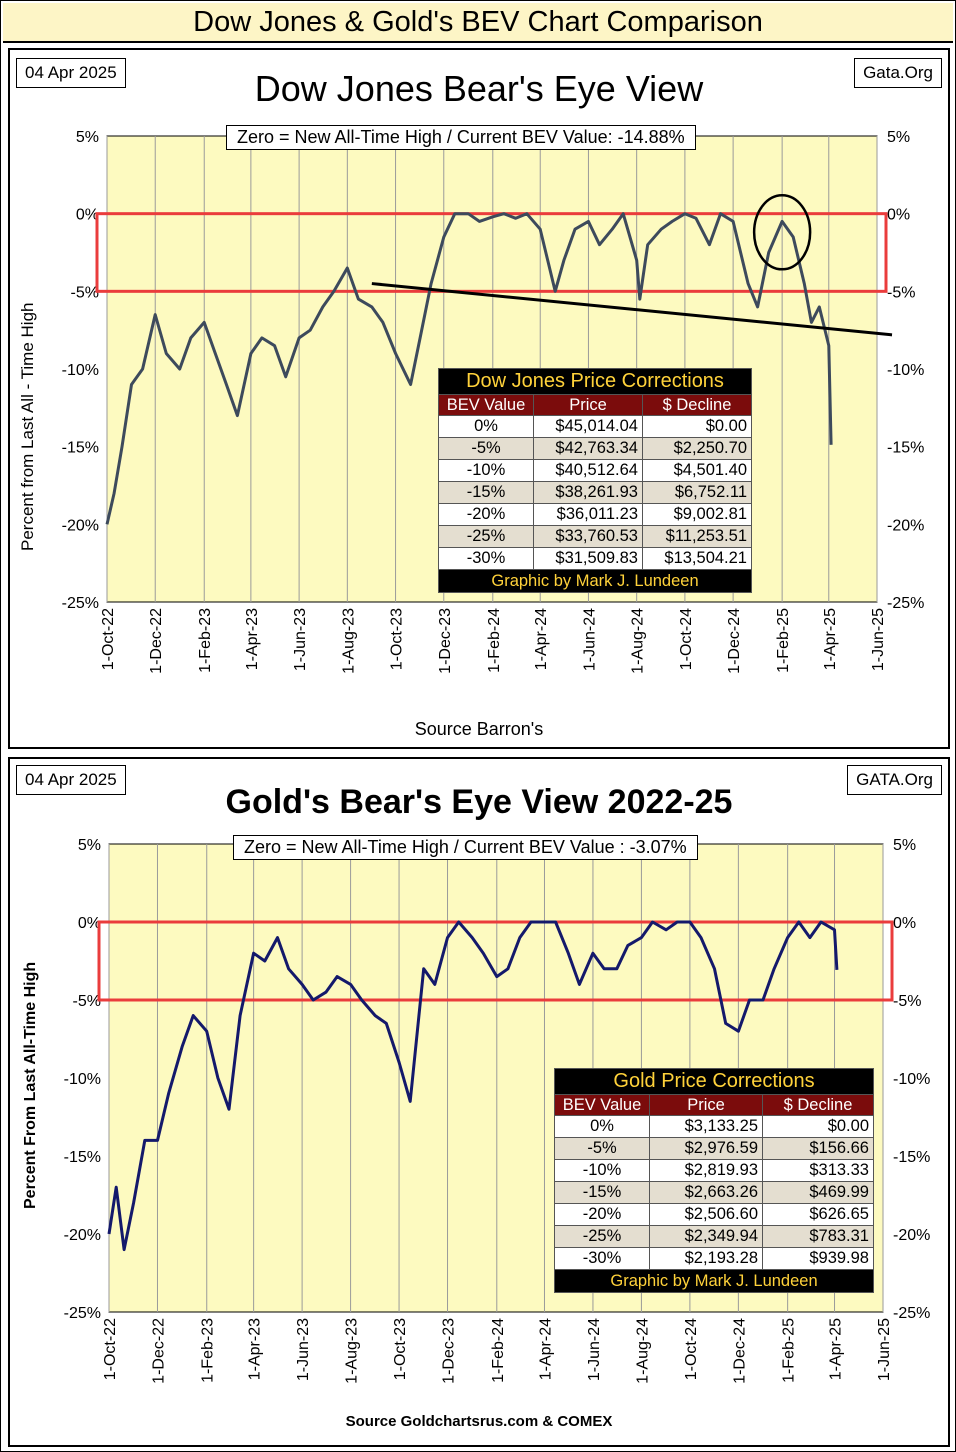 The width and height of the screenshot is (956, 1452). Describe the element at coordinates (706, 1105) in the screenshot. I see `gold-col-header: Price` at that location.